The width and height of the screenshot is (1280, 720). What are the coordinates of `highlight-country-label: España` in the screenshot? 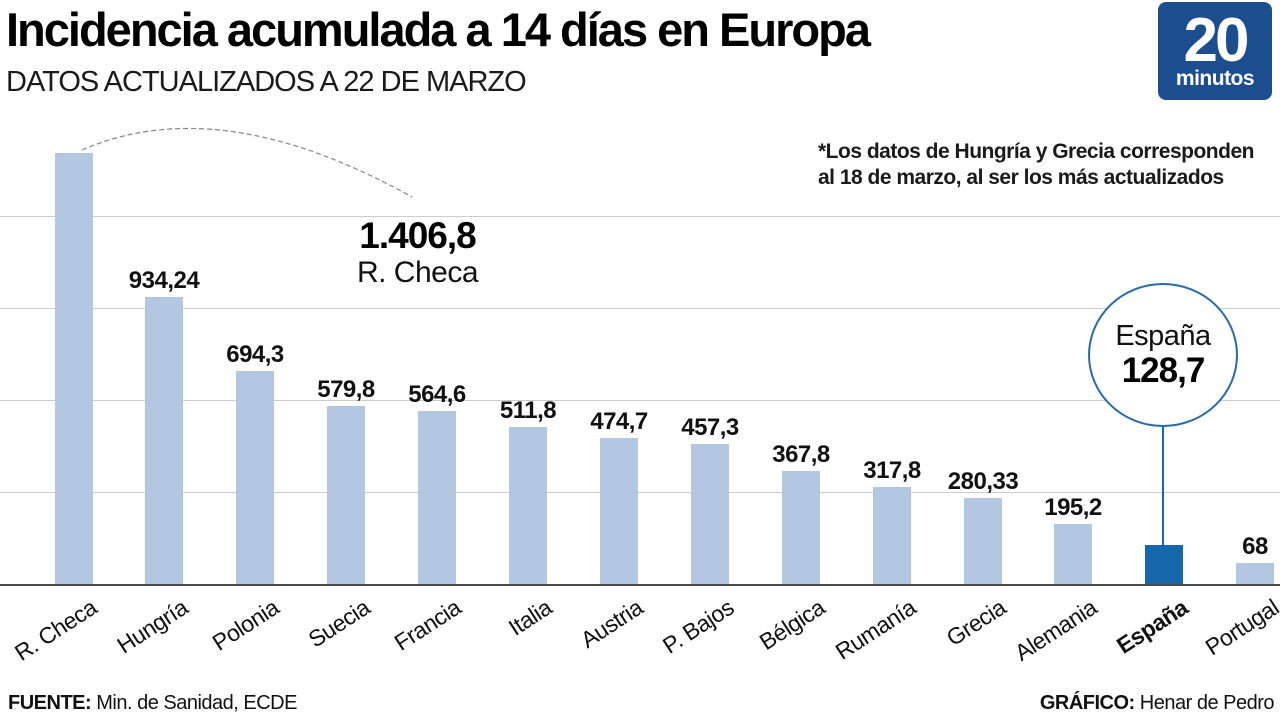 It's located at (1163, 336).